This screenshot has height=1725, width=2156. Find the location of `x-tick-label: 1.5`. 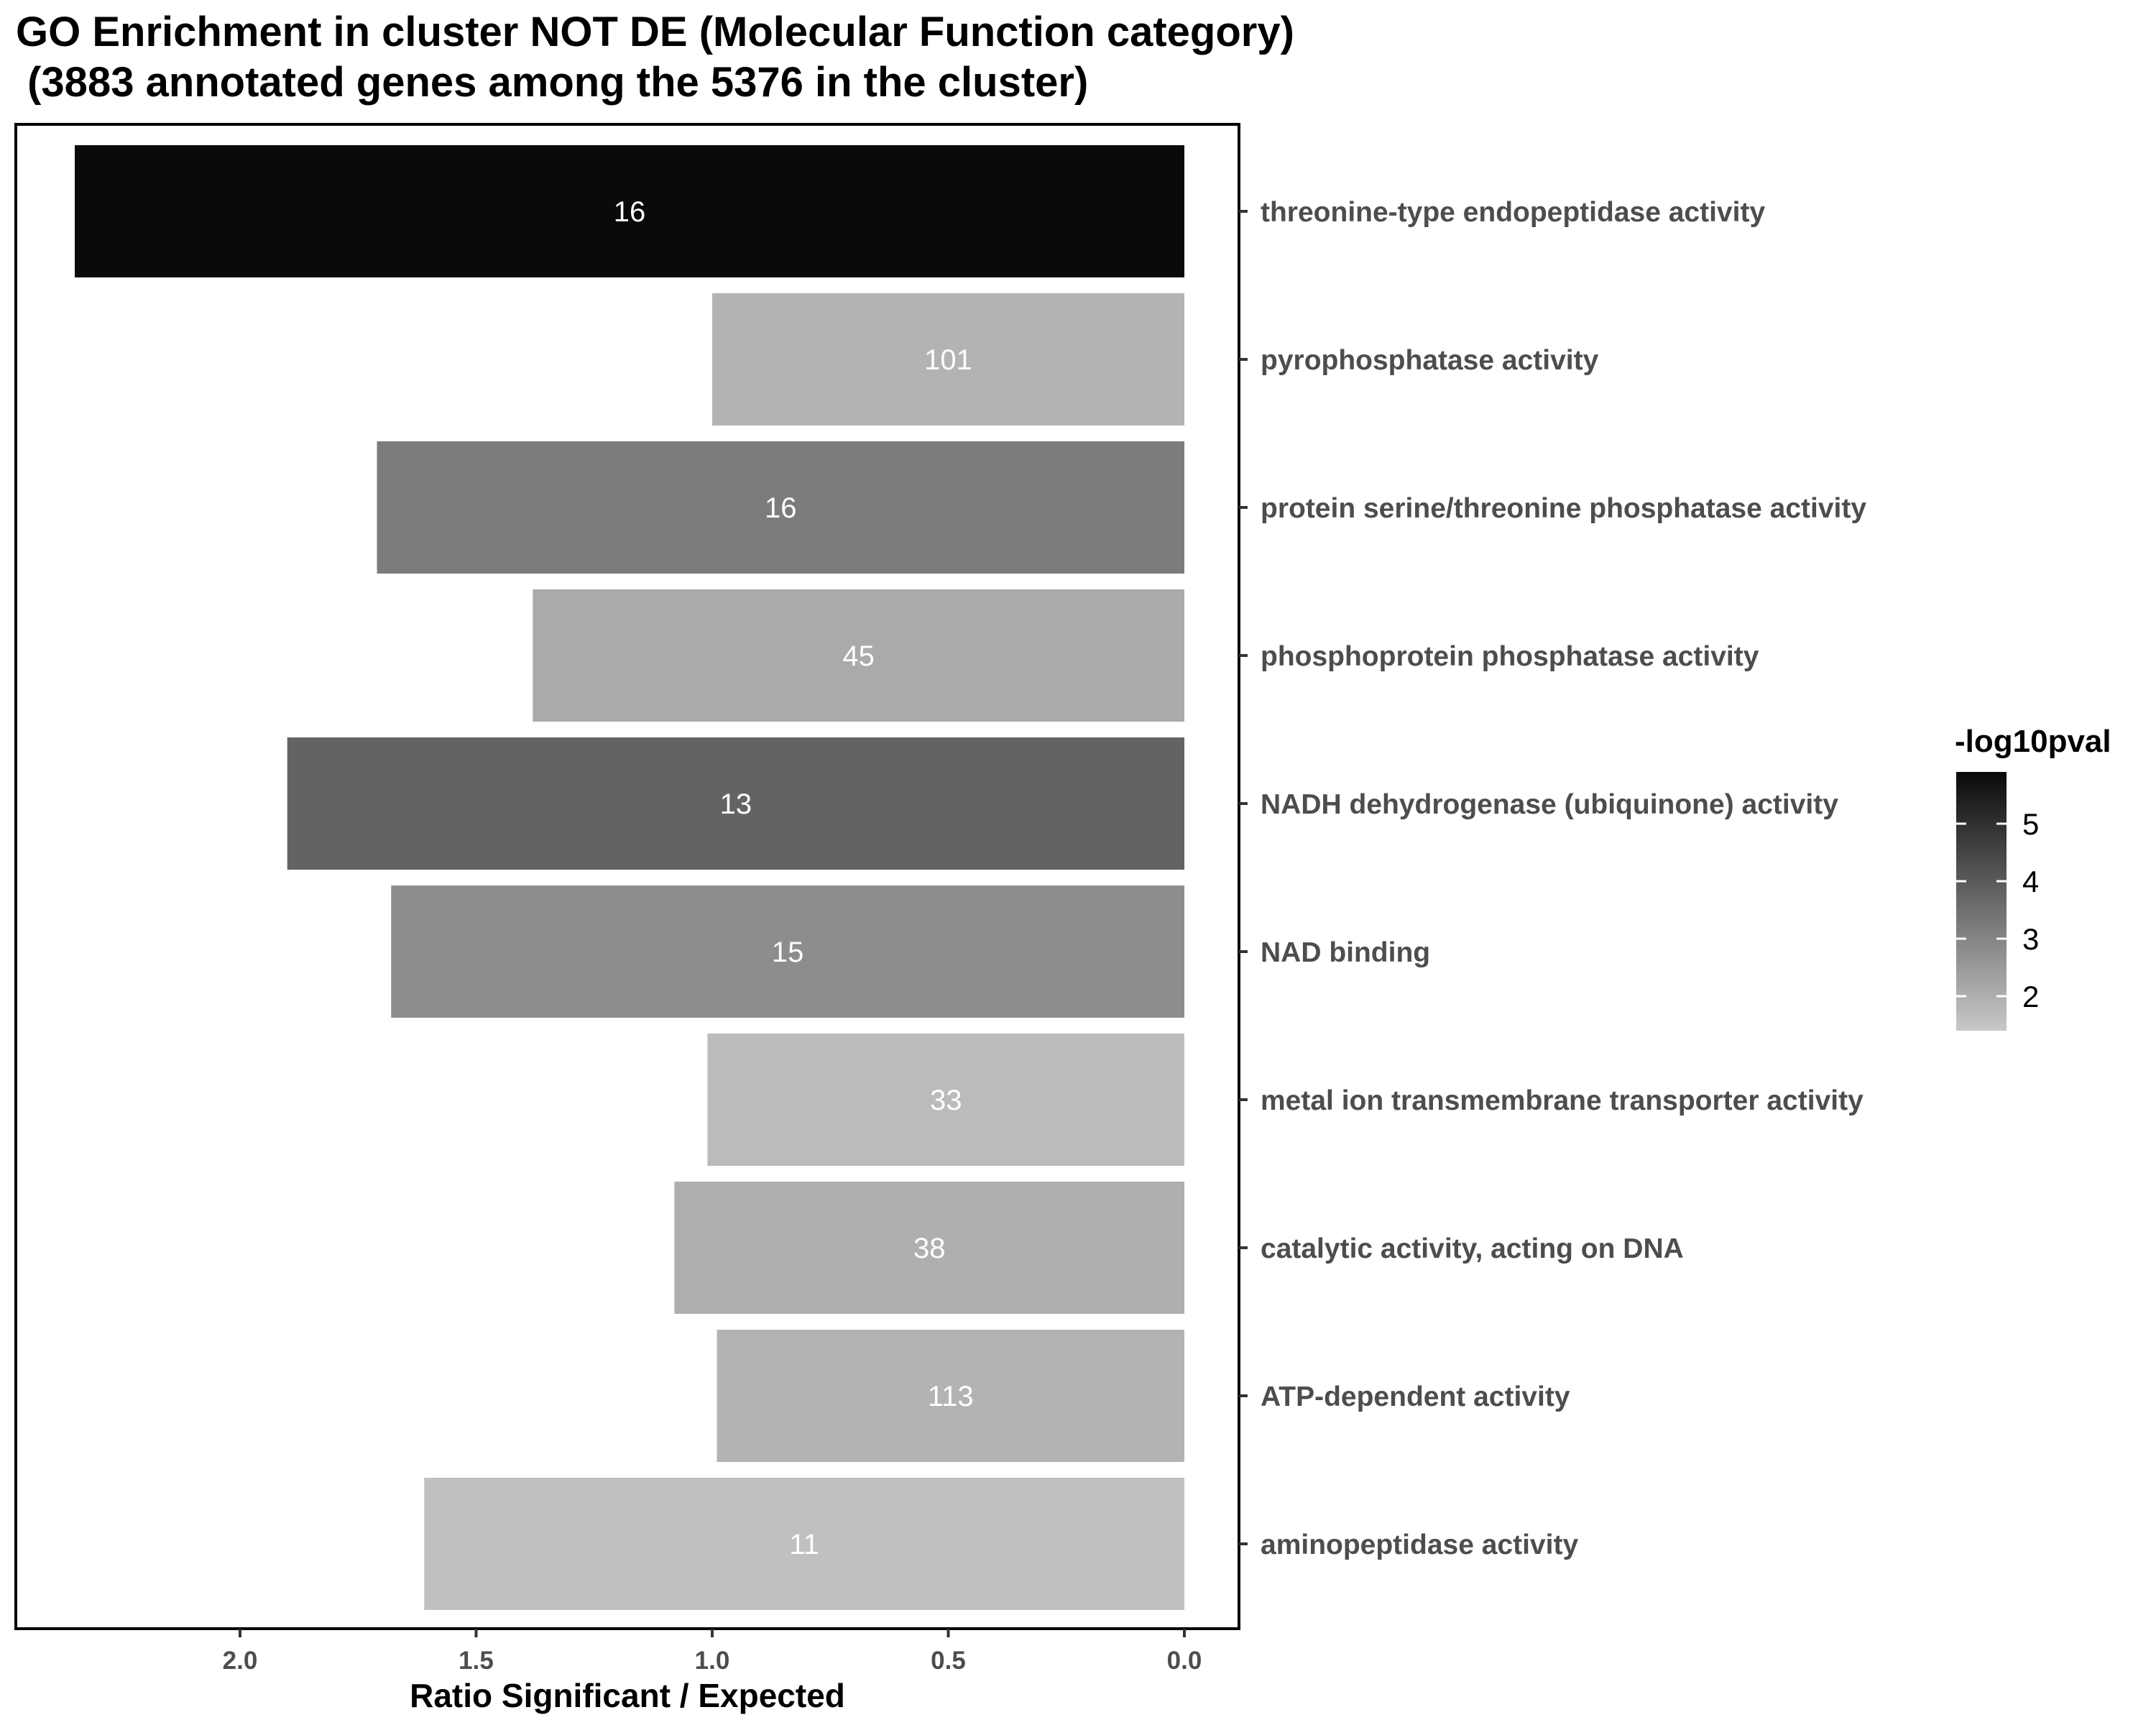

x-tick-label: 1.5 is located at coordinates (477, 1661).